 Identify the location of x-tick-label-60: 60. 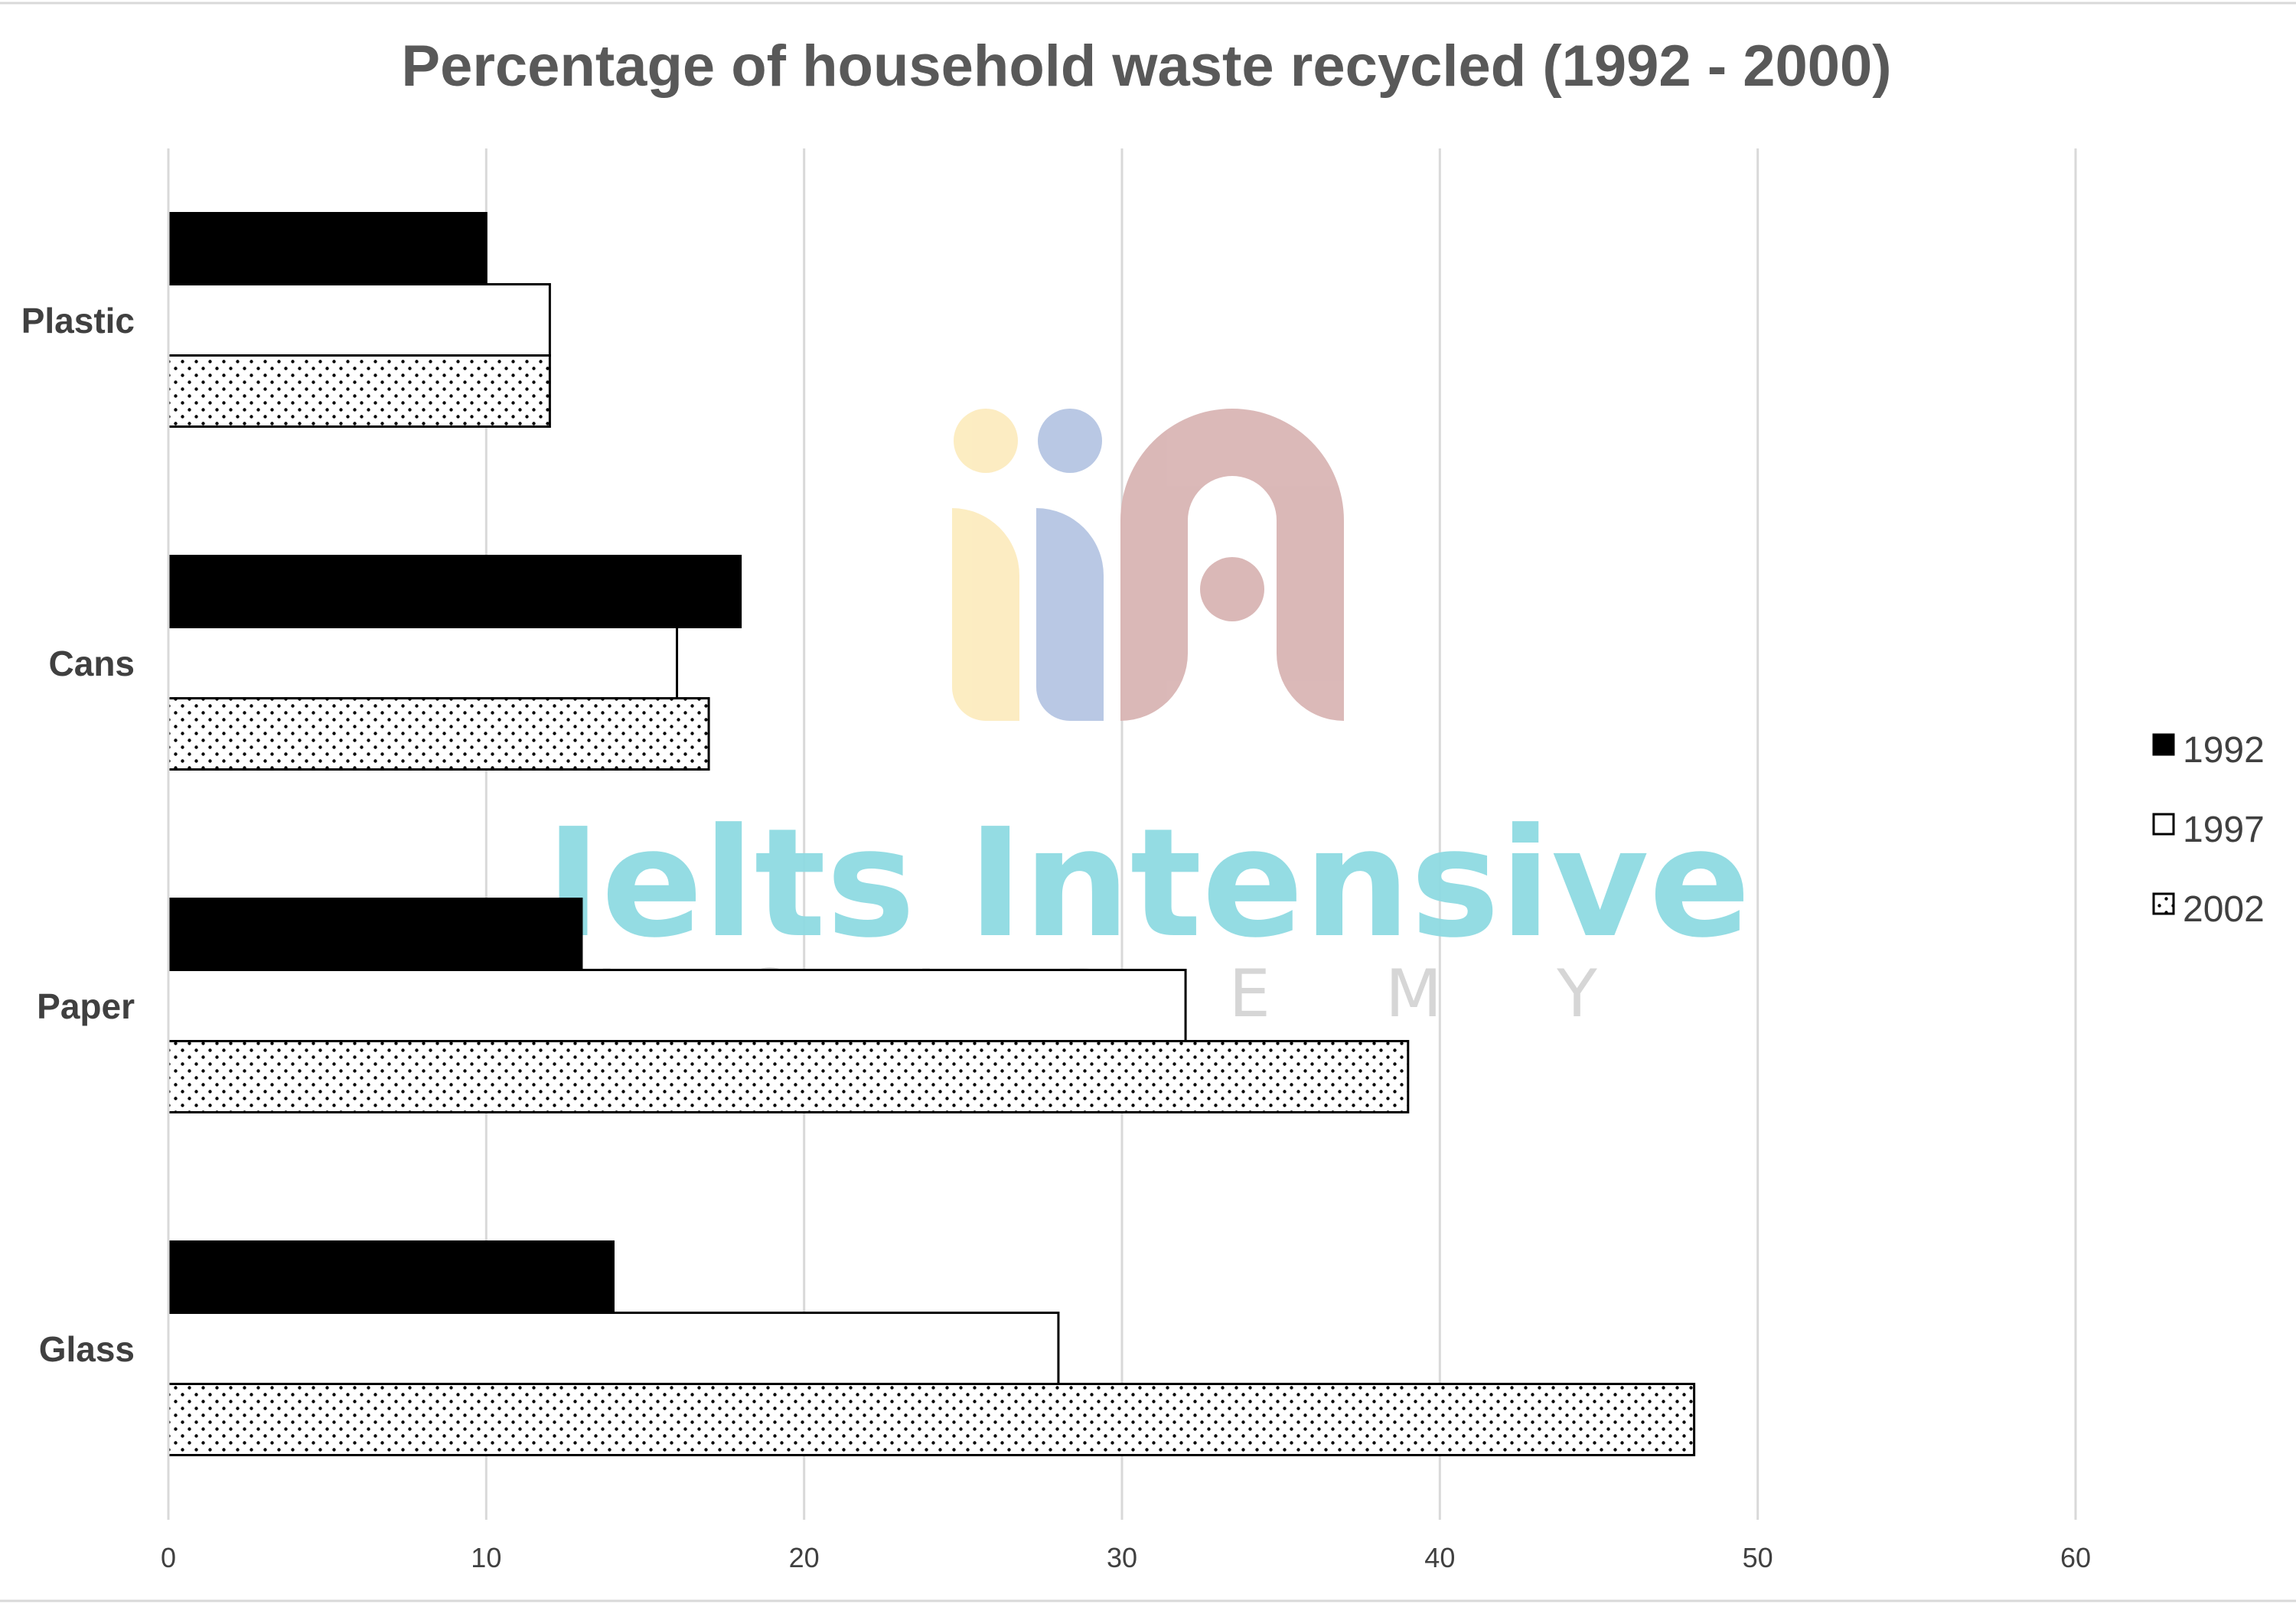
(2075, 1557).